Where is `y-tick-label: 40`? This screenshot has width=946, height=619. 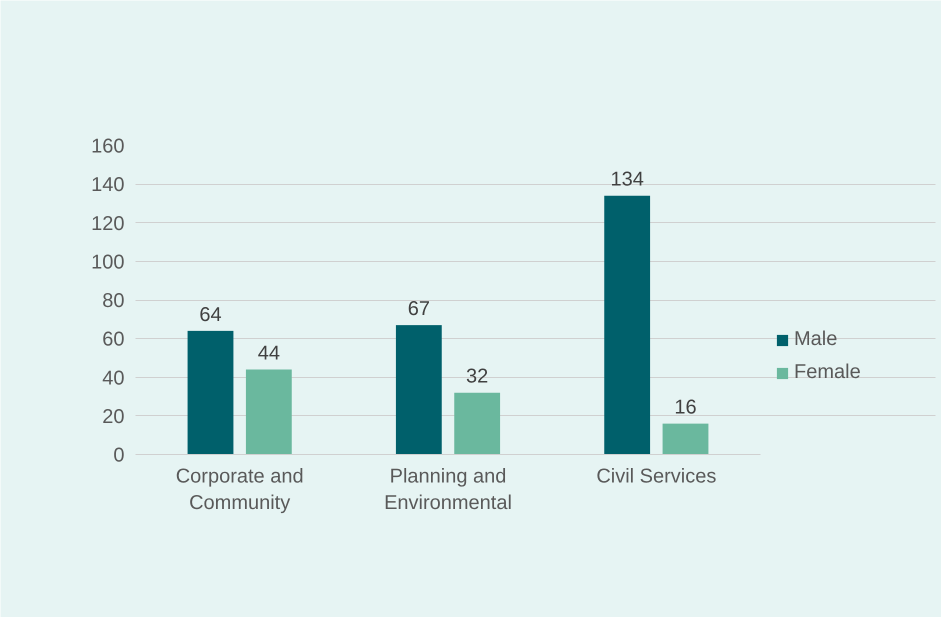
y-tick-label: 40 is located at coordinates (113, 378).